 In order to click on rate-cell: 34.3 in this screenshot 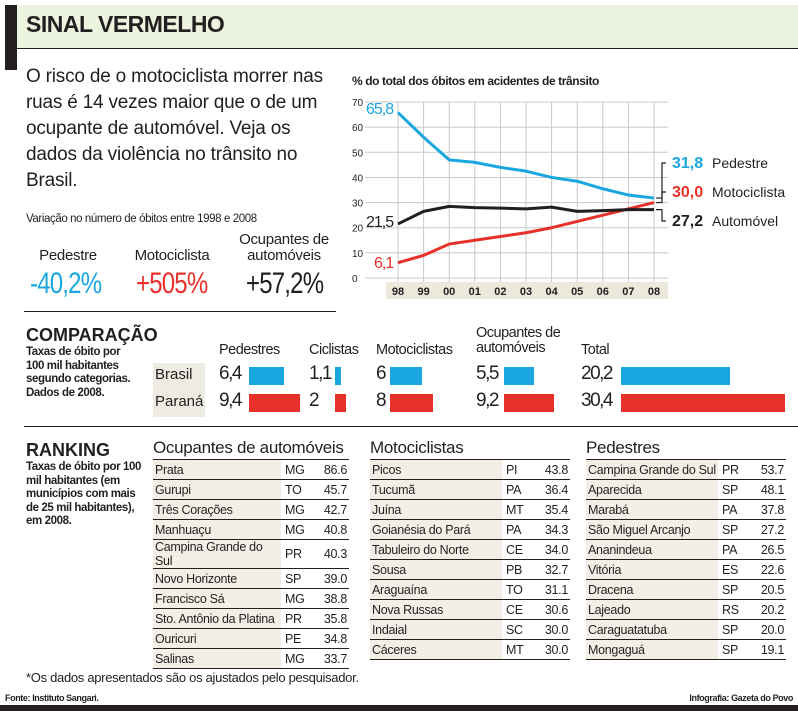, I will do `click(551, 529)`.